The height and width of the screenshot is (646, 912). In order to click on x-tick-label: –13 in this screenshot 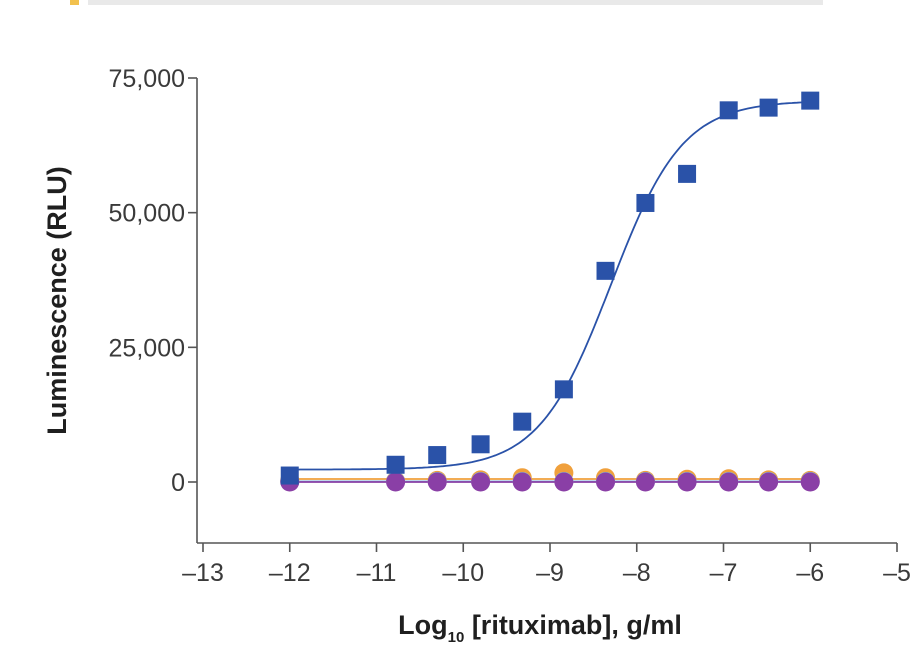, I will do `click(203, 573)`.